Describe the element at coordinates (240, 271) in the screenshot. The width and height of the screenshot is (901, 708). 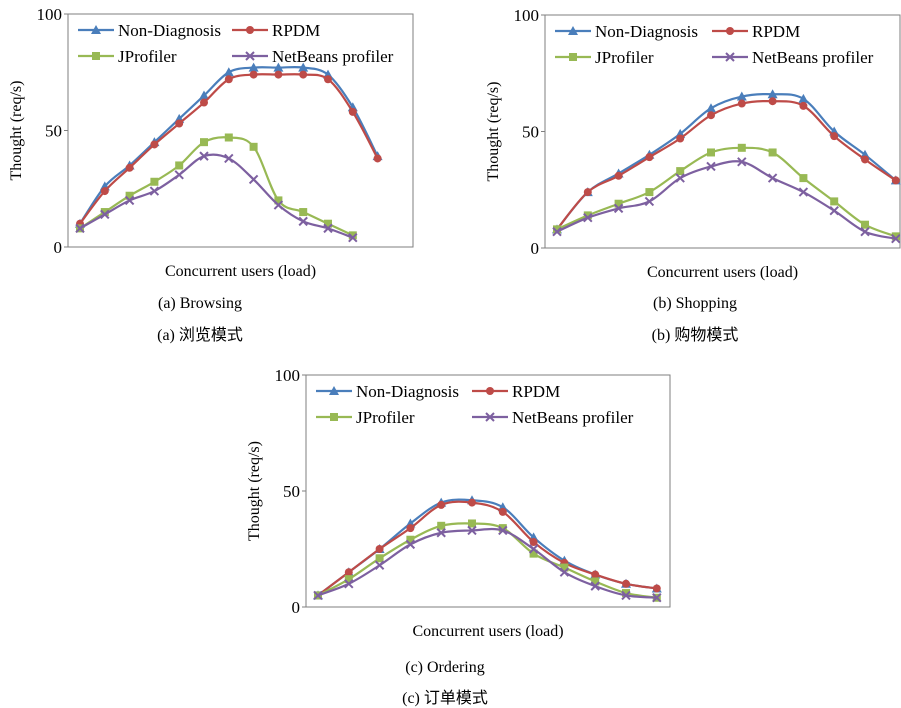
I see `x-axis-title: Concurrent users (load)` at that location.